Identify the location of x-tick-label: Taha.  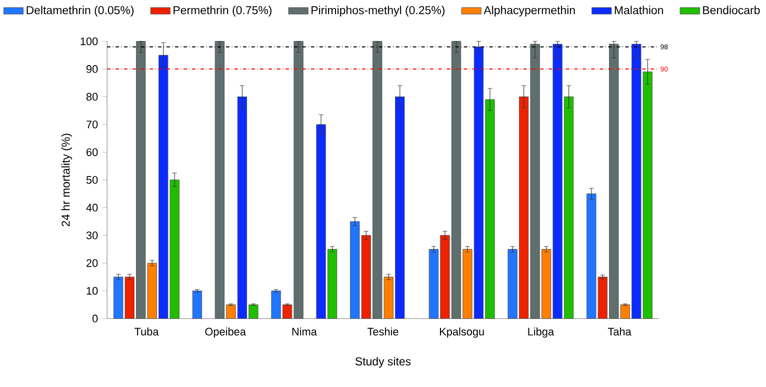
(620, 332).